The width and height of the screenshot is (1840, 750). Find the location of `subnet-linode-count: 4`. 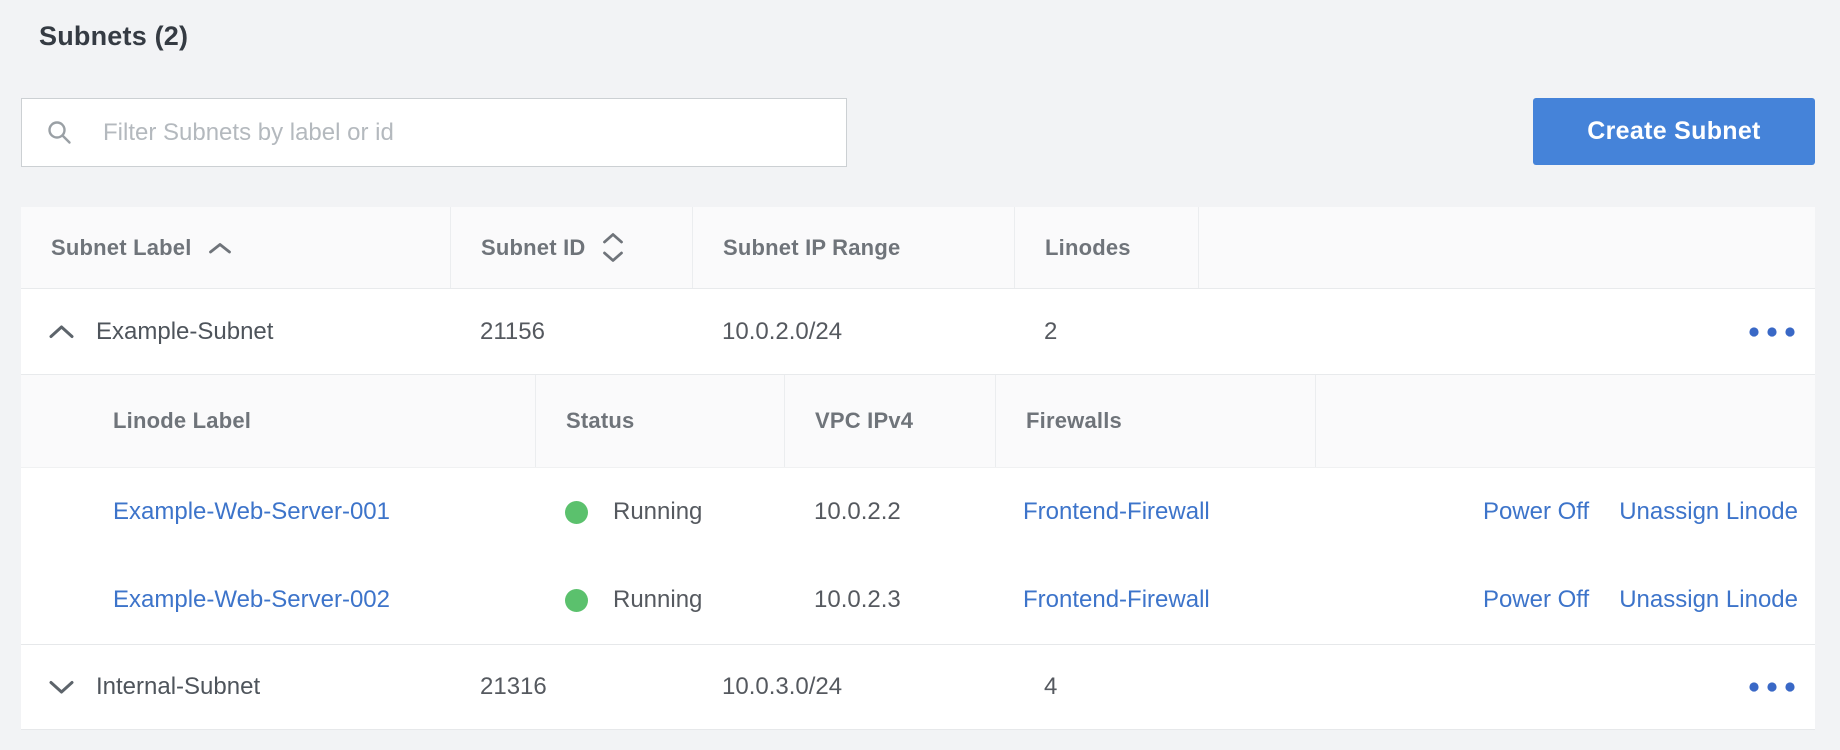

subnet-linode-count: 4 is located at coordinates (1051, 686).